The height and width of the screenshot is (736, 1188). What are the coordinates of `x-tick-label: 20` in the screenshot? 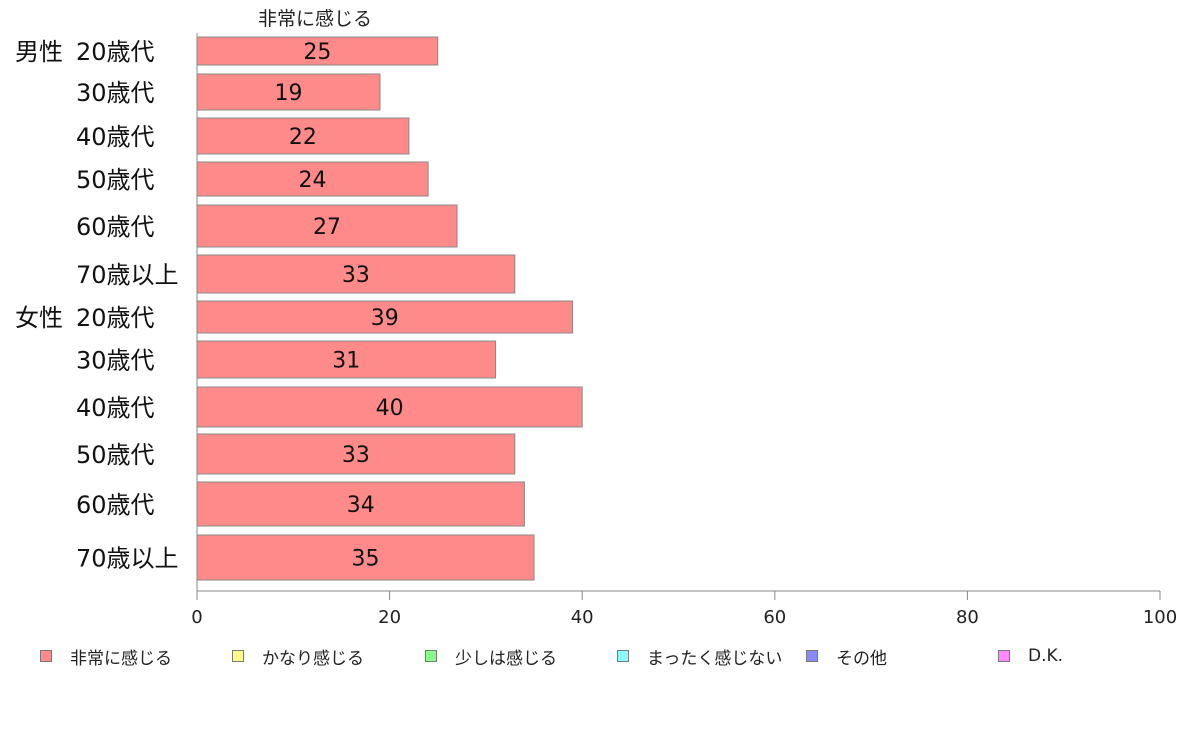 It's located at (389, 617).